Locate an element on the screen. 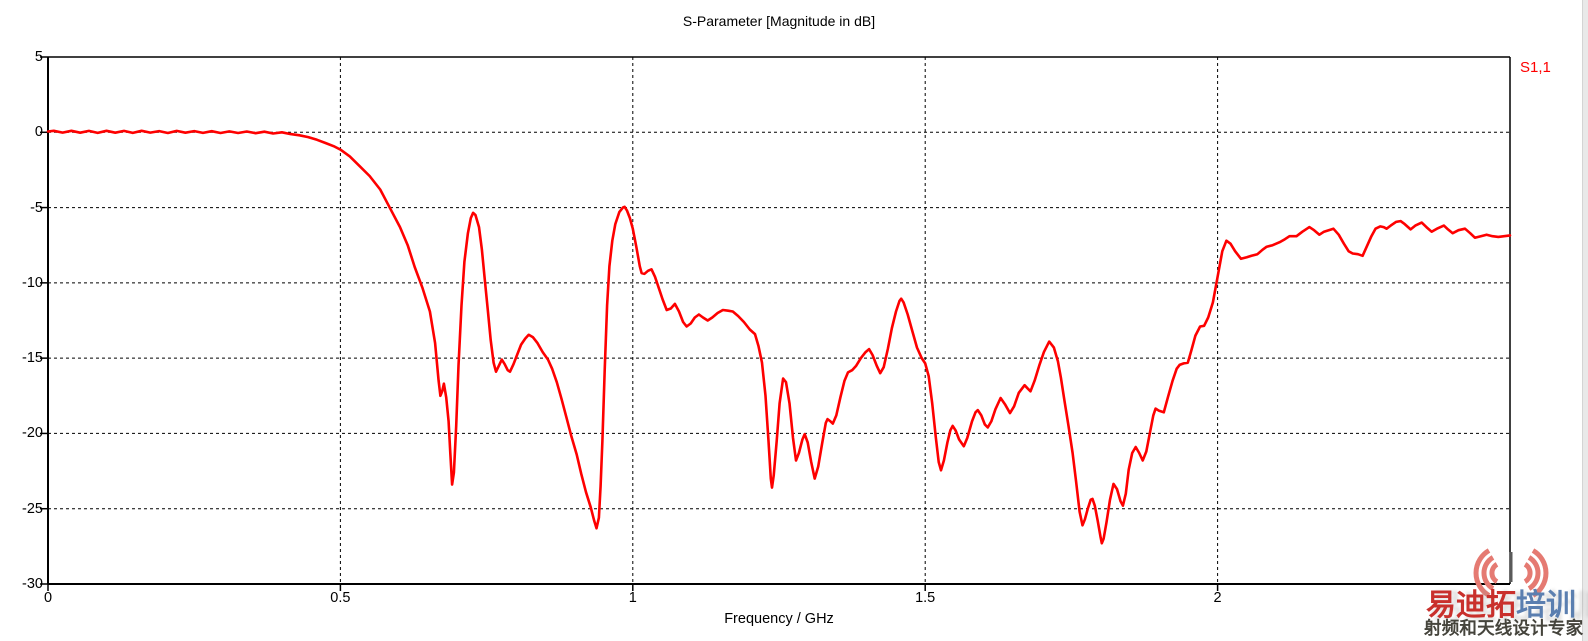  watermark-brand-text: 易迪拓培训 is located at coordinates (1507, 602).